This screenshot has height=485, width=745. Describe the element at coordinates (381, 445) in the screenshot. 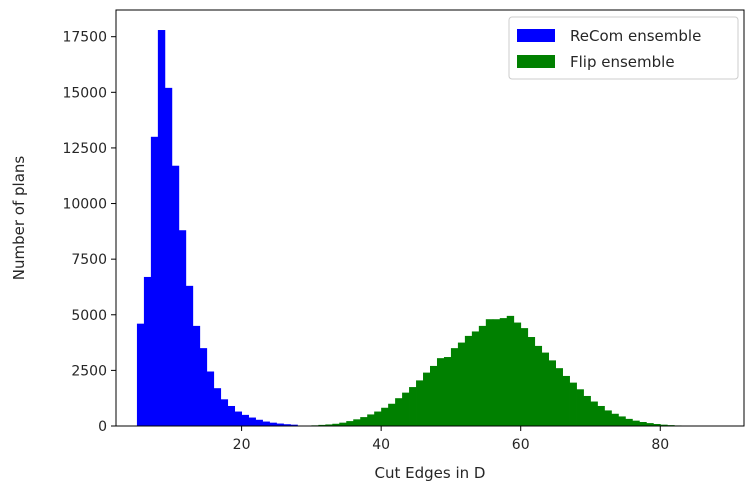

I see `x-tick-label: 40` at that location.